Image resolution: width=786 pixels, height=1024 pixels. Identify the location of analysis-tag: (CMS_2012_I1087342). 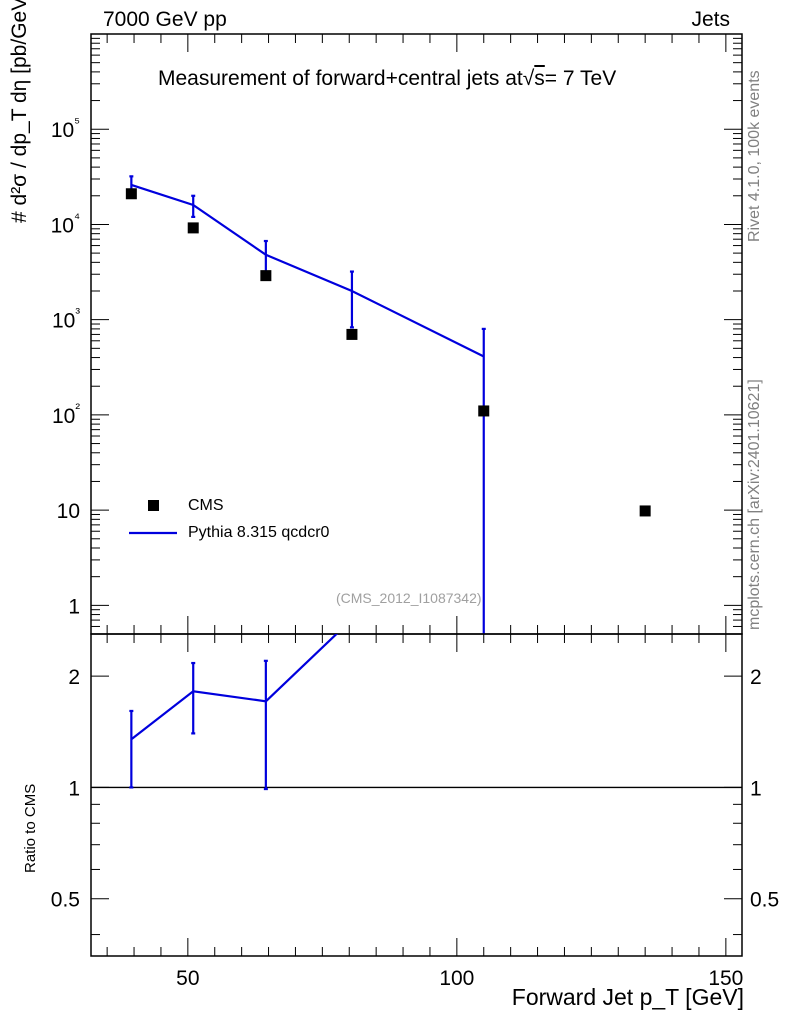
(409, 598).